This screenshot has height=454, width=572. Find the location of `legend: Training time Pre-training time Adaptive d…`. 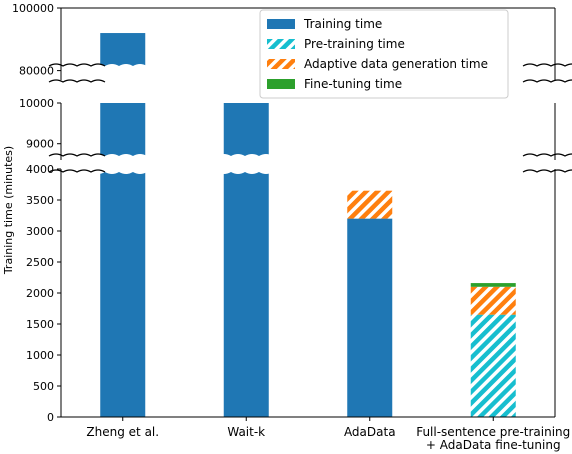

legend: Training time Pre-training time Adaptive d… is located at coordinates (384, 54).